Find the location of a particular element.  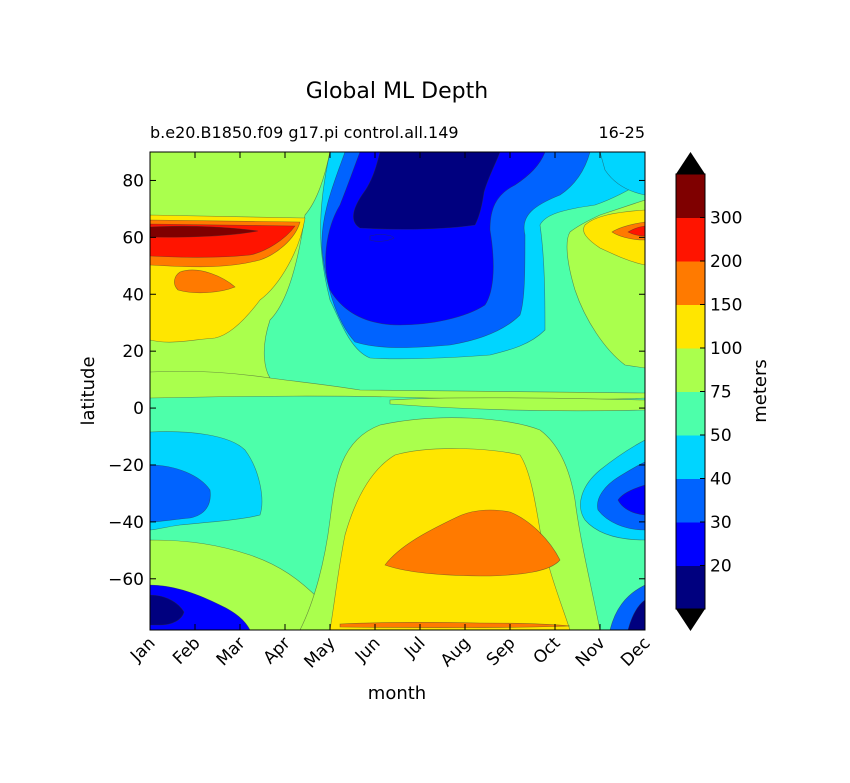

y-tick-label: 20 is located at coordinates (133, 352).